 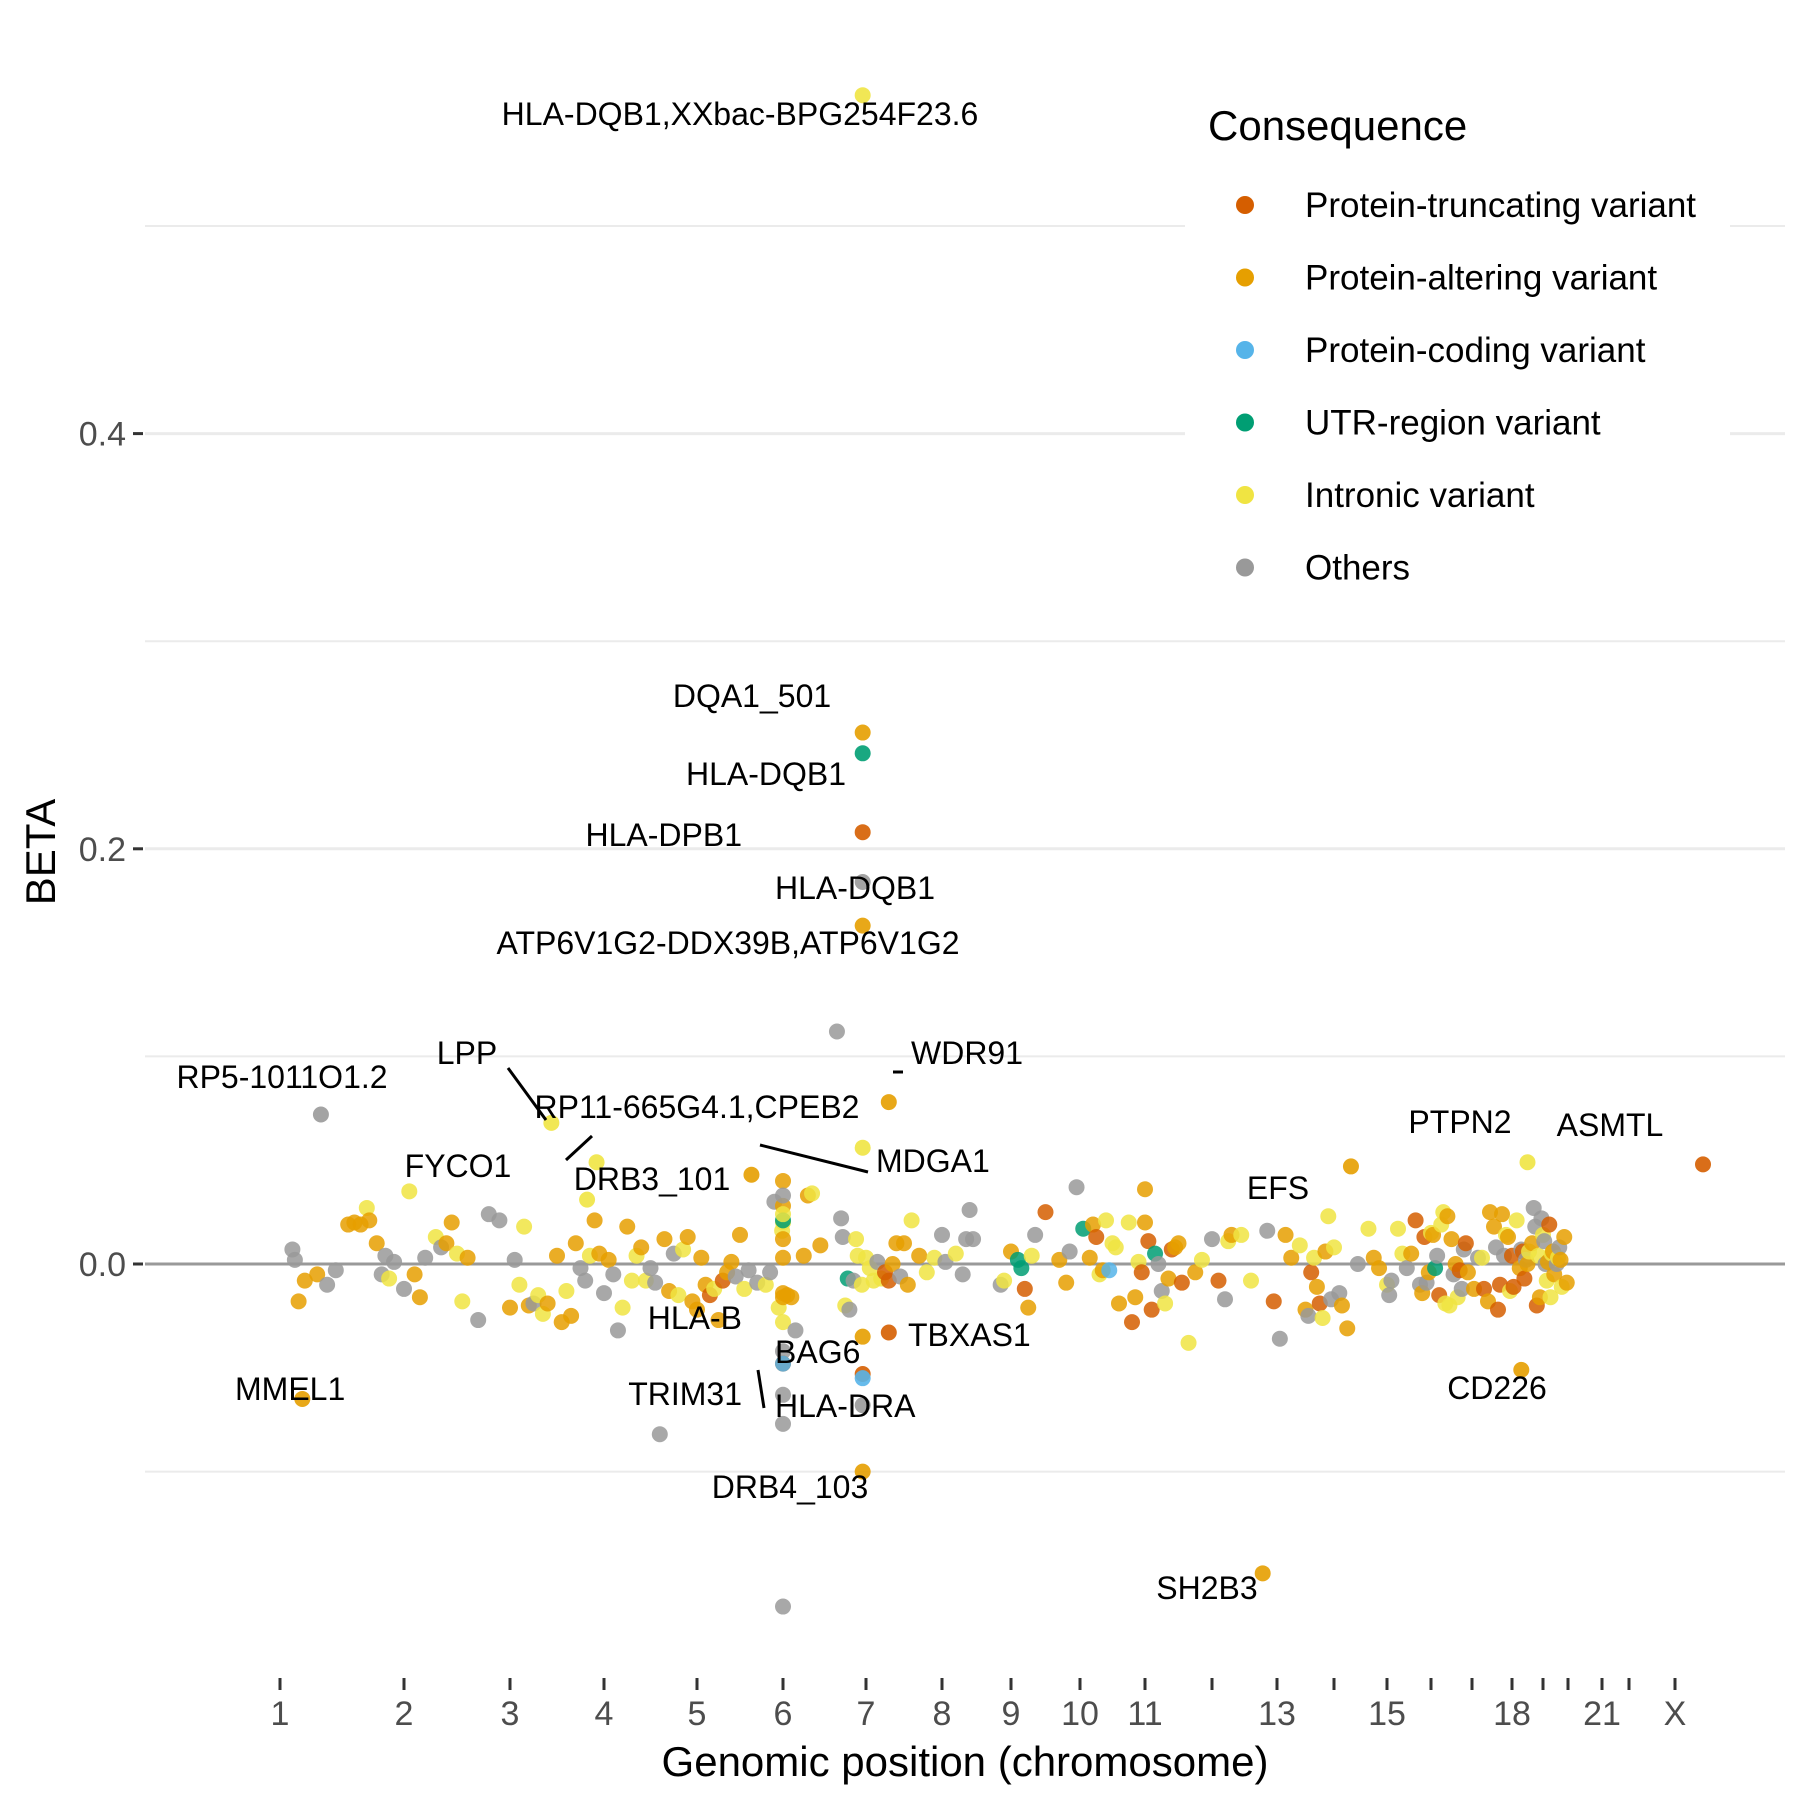 I want to click on gene-label: HLA-DQB1, so click(x=766, y=774).